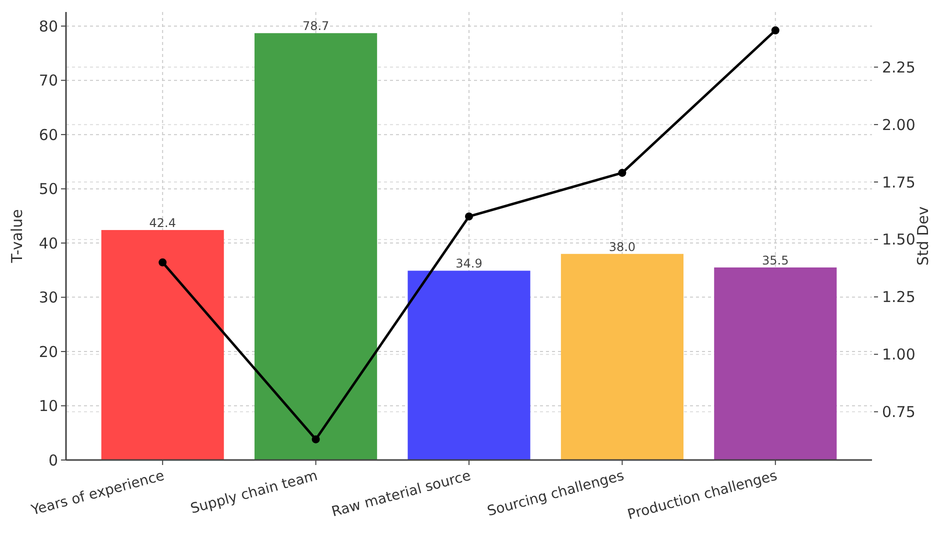 The height and width of the screenshot is (539, 938). What do you see at coordinates (899, 239) in the screenshot?
I see `y2-tick-label: 1.50` at bounding box center [899, 239].